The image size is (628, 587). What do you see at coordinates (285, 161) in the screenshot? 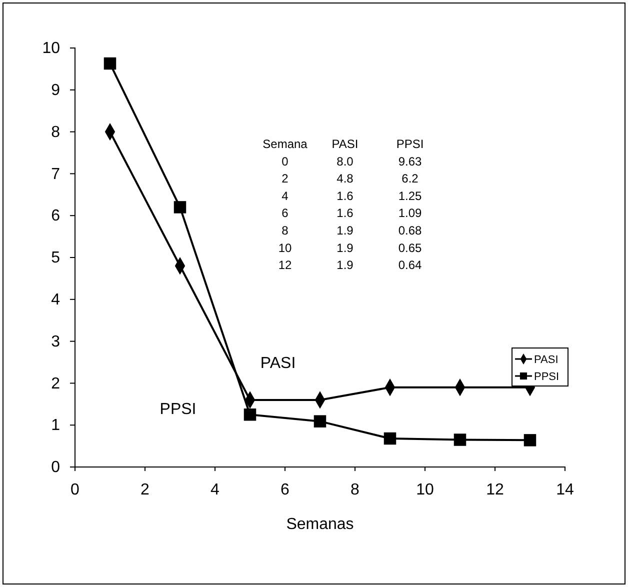
I see `annotation: 0` at bounding box center [285, 161].